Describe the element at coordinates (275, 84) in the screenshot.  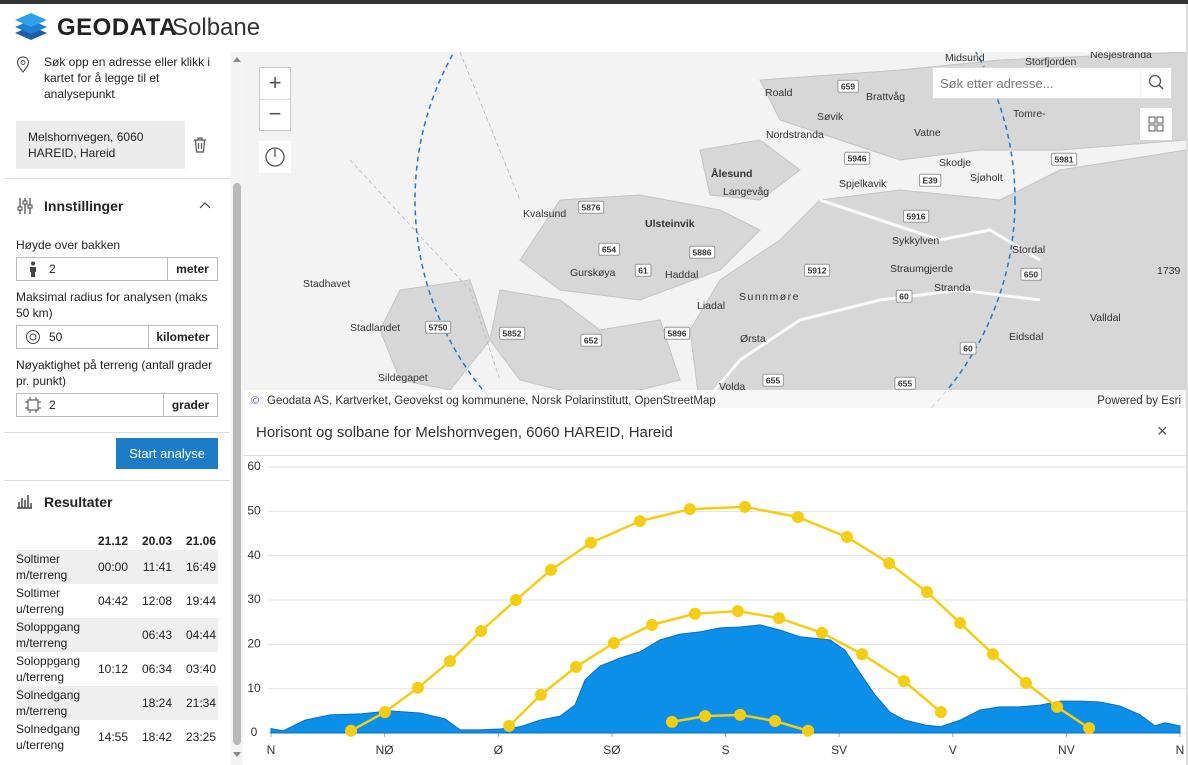
I see `zoom-in: +` at that location.